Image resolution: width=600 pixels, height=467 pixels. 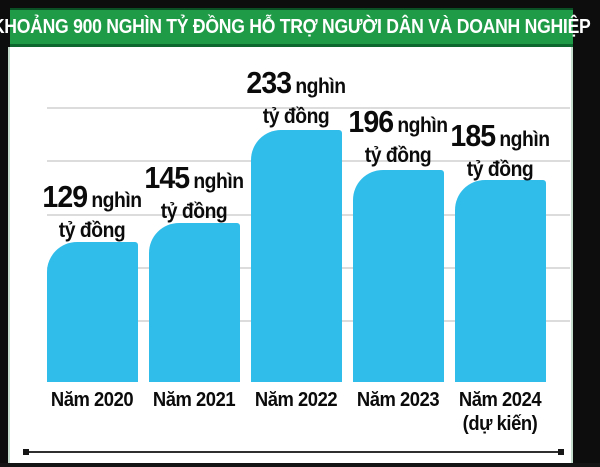 I want to click on value-label-2020: 129 nghìn tỷ đồng, so click(x=92, y=213).